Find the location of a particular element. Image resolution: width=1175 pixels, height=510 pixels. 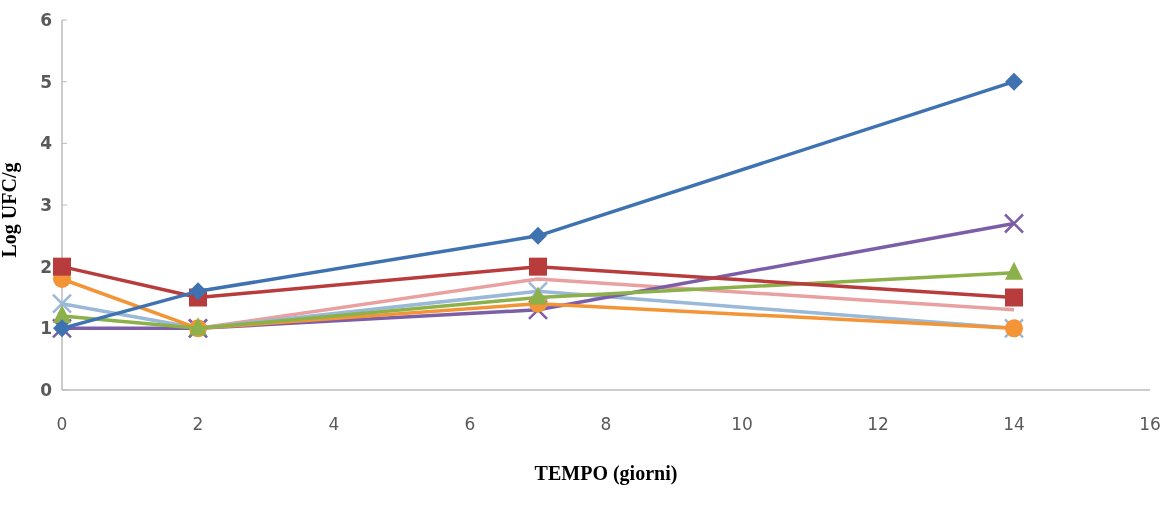

x-tick-label: 8 is located at coordinates (606, 424).